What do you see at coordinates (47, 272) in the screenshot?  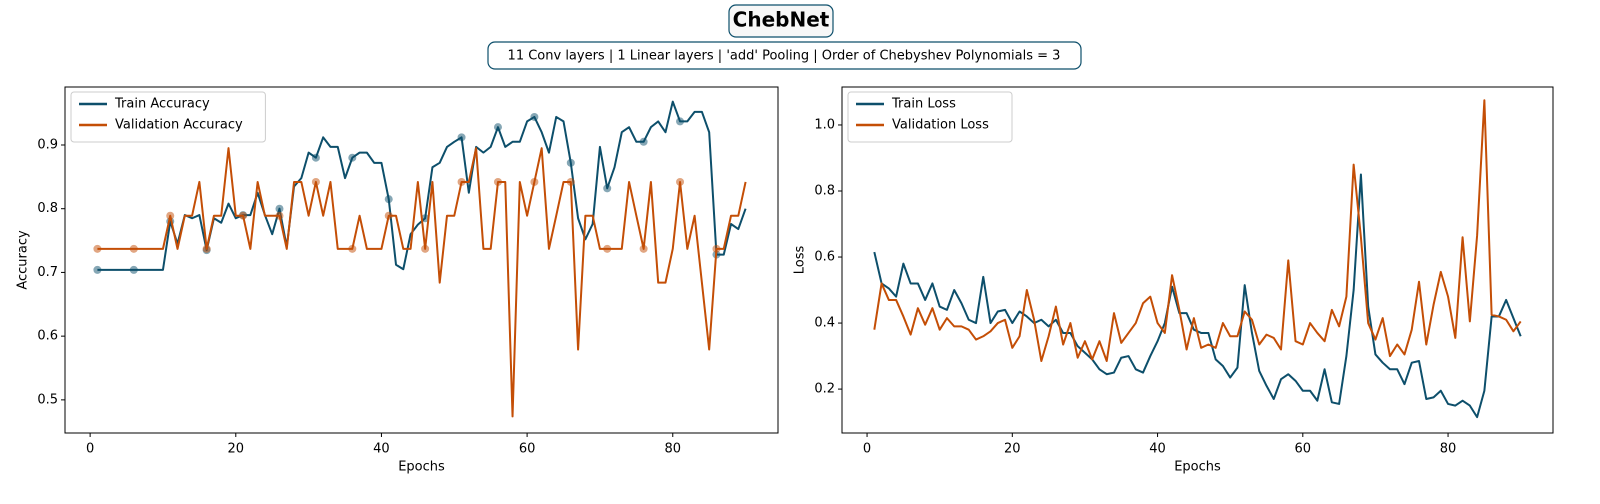 I see `y-tick-label: 0.7` at bounding box center [47, 272].